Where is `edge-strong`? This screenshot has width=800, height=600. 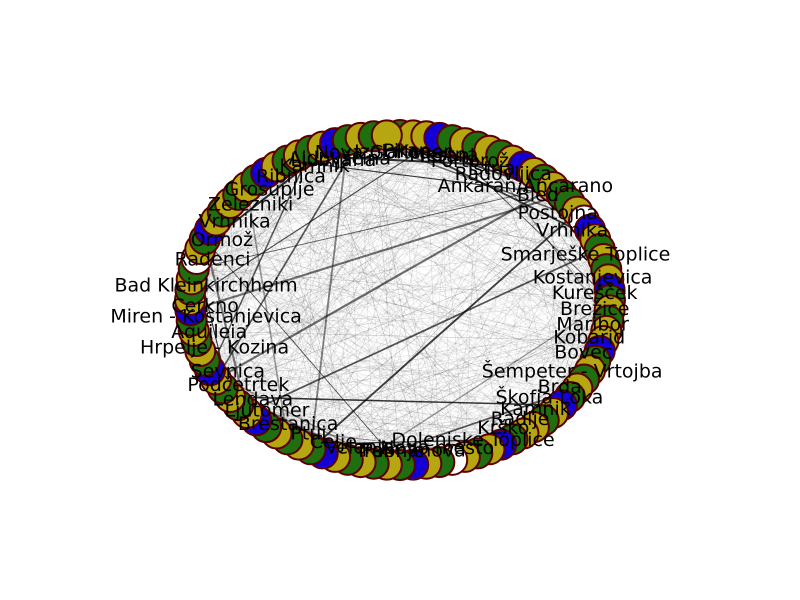
edge-strong is located at coordinates (376, 252).